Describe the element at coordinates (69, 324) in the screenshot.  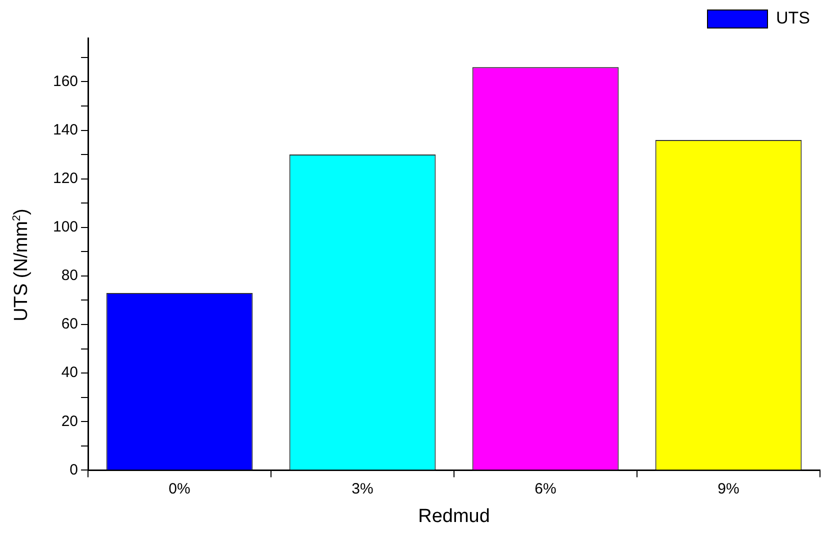
I see `y-tick-label: 60` at that location.